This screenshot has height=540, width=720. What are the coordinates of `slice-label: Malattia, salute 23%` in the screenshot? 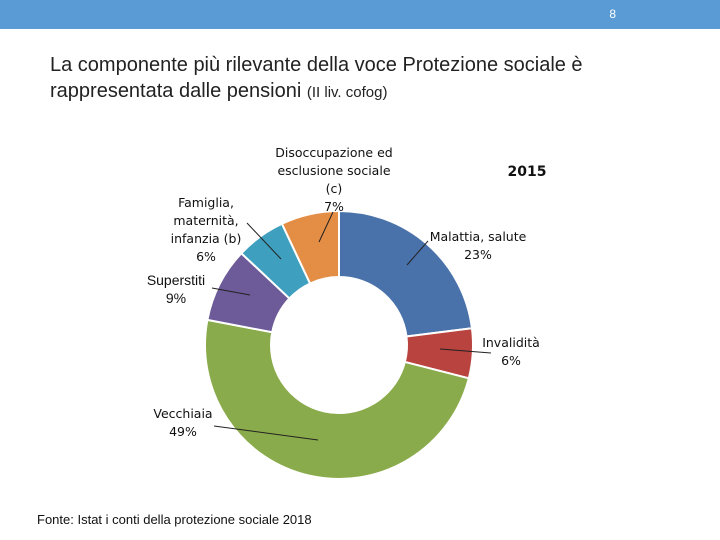 It's located at (478, 245).